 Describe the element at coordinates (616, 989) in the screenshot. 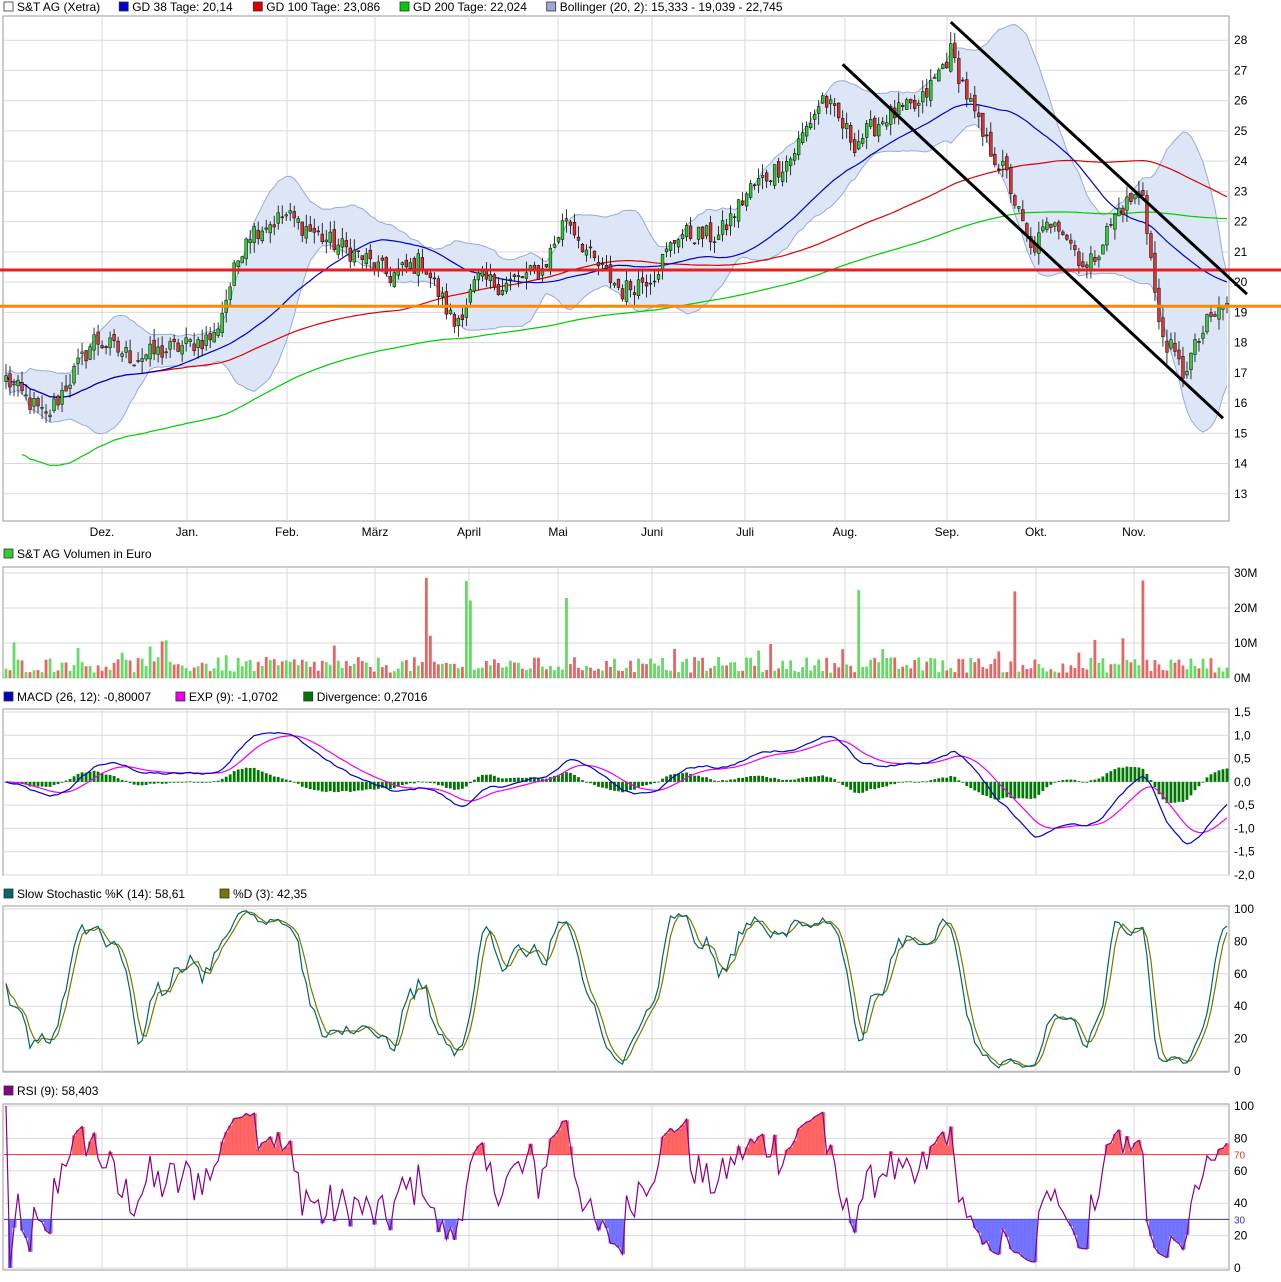

I see `stochastic-panel-frame` at that location.